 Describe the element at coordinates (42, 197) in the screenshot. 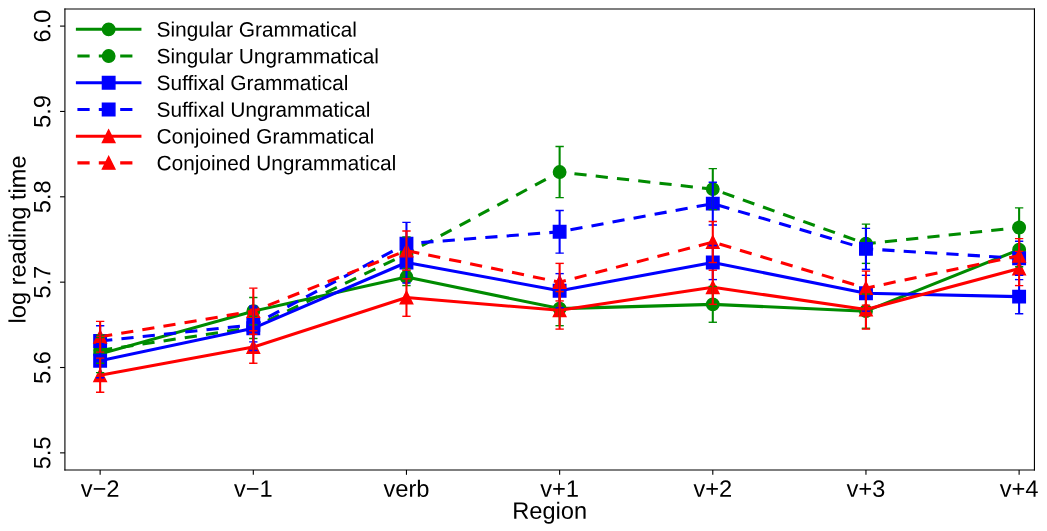

I see `y-tick-label: 5.8` at that location.